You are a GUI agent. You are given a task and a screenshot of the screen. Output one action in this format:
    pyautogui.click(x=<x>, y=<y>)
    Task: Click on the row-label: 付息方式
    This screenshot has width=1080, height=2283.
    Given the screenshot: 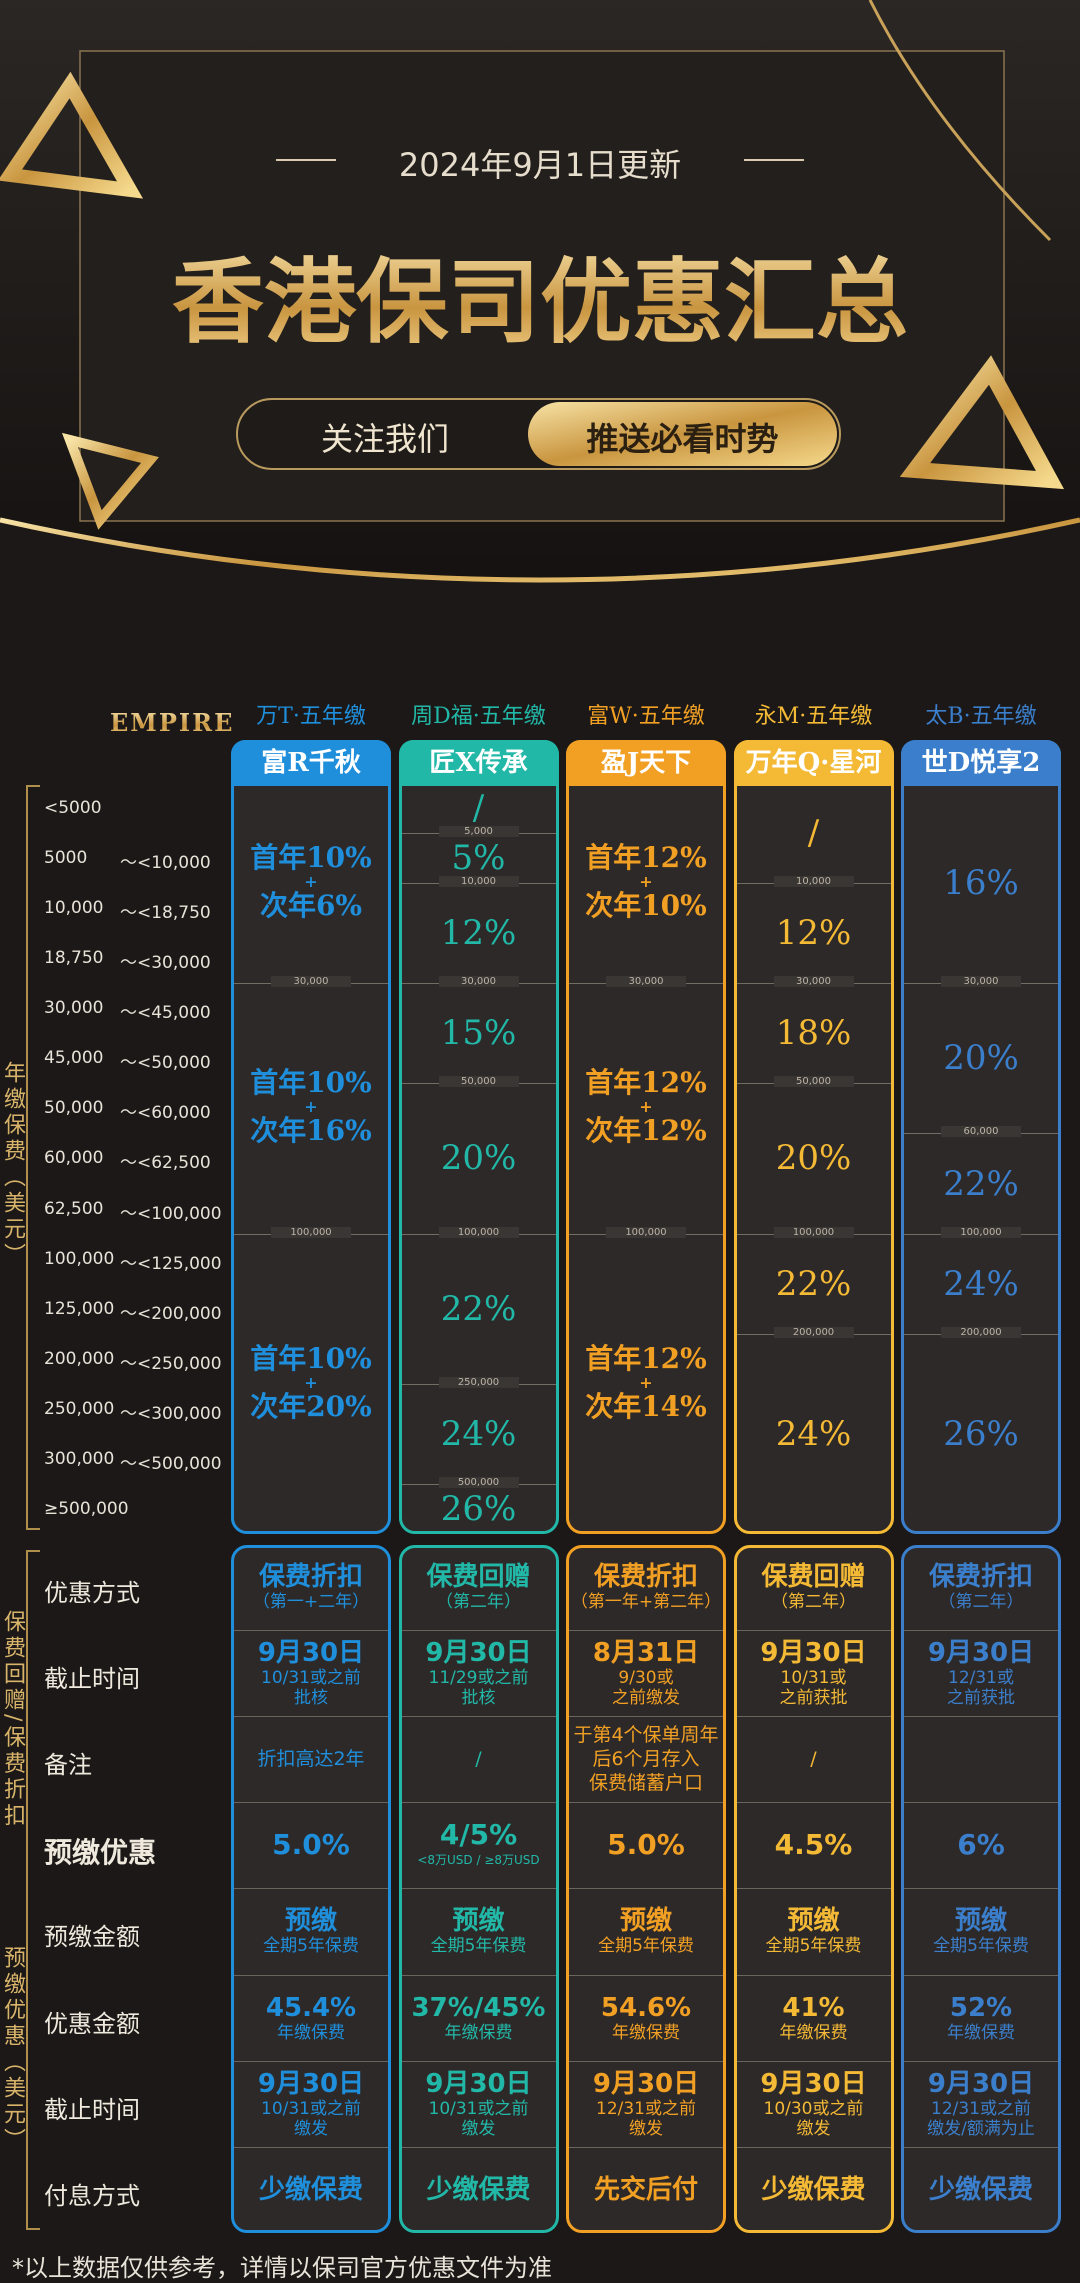 What is the action you would take?
    pyautogui.click(x=92, y=2195)
    